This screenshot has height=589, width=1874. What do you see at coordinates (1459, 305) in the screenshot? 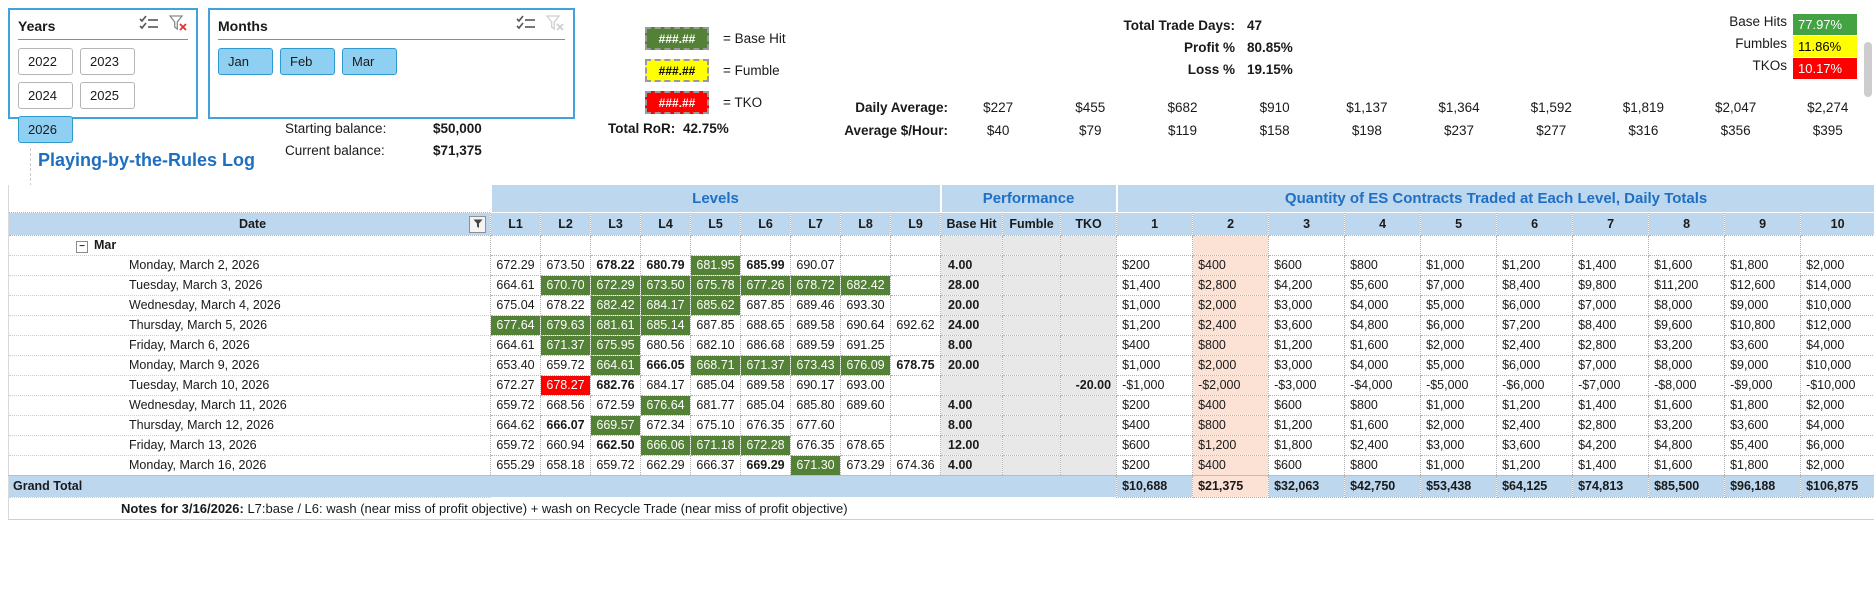
I see `quantity-cell: $5,000` at bounding box center [1459, 305].